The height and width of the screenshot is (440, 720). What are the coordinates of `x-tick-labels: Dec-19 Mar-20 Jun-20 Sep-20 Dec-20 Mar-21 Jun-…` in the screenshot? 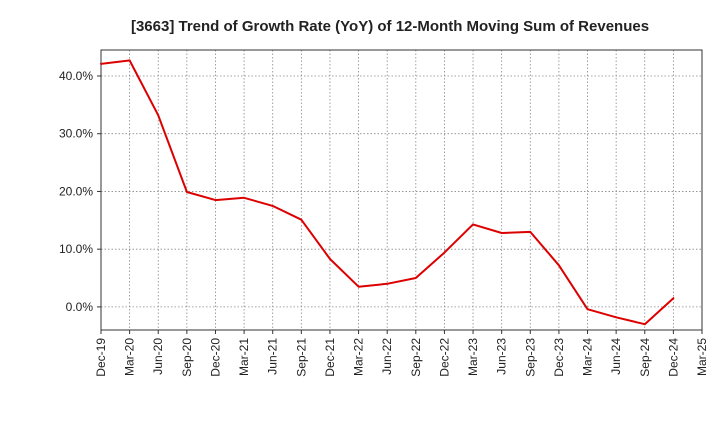 It's located at (401, 357).